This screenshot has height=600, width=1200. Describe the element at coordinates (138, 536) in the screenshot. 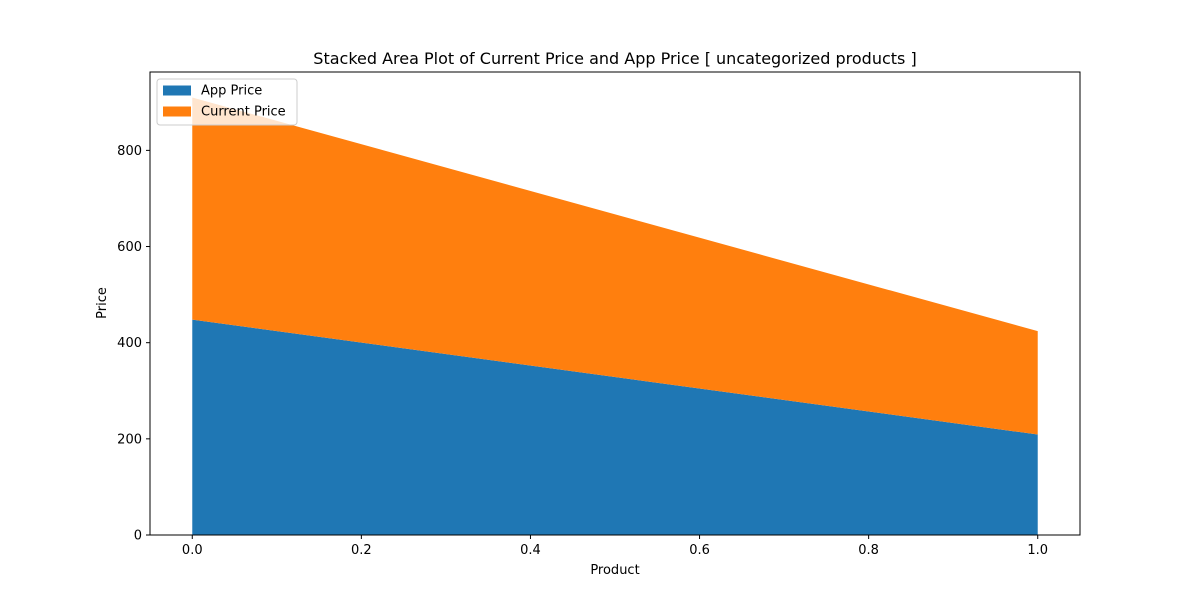

I see `y-tick-label: 0` at that location.